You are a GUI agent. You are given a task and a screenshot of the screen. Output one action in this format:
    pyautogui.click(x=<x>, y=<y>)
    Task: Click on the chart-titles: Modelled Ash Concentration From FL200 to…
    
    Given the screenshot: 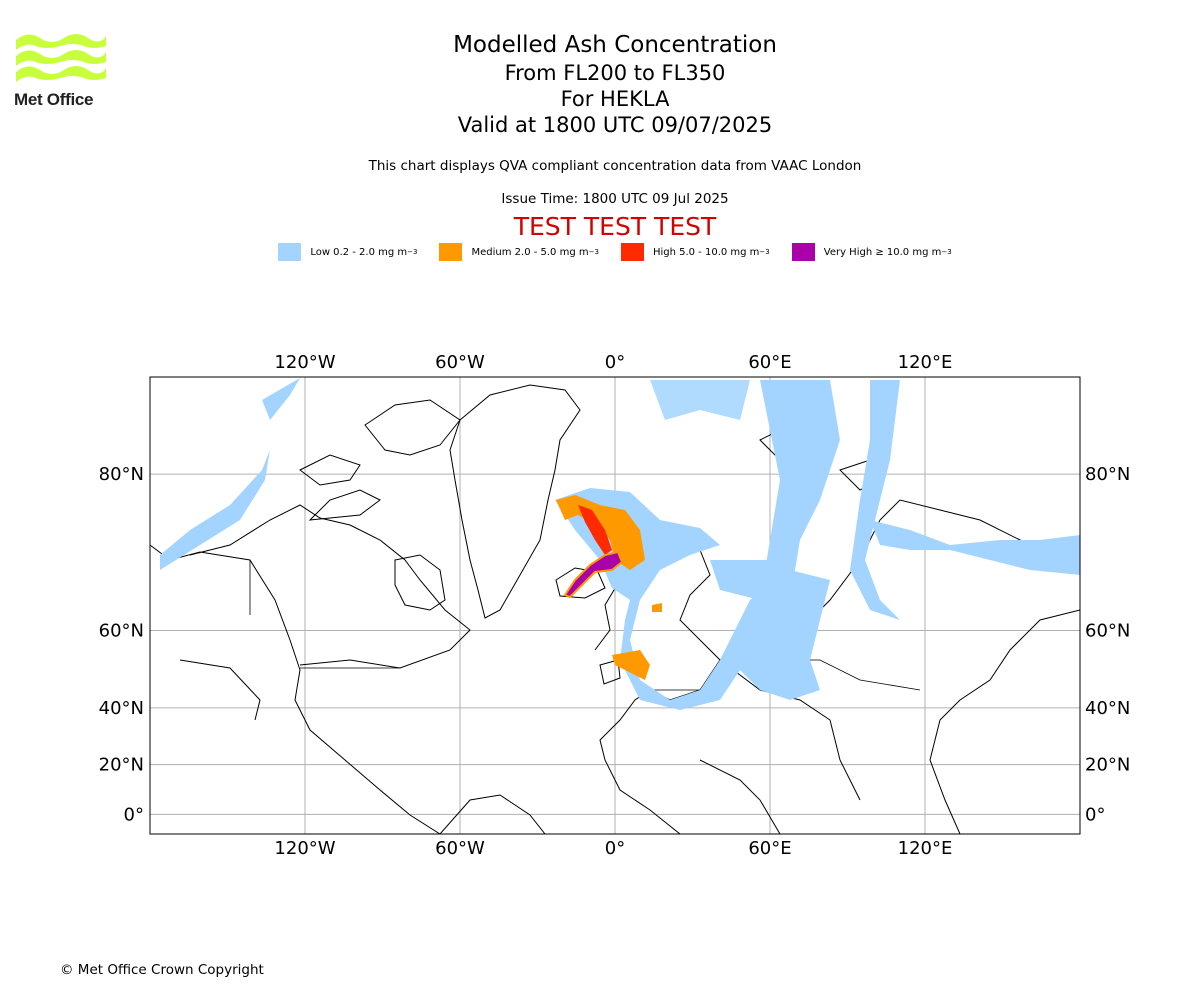 What is the action you would take?
    pyautogui.click(x=600, y=84)
    